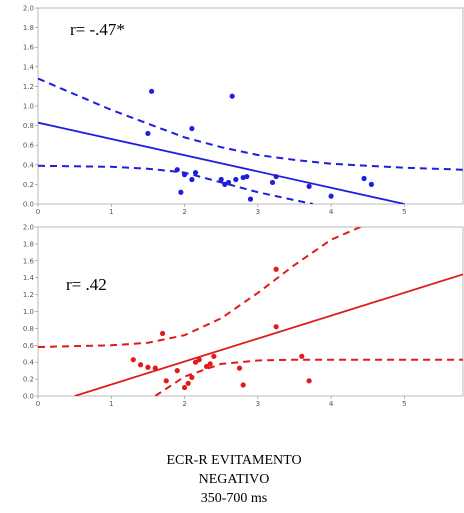 This screenshot has width=464, height=513. What do you see at coordinates (29, 48) in the screenshot?
I see `chart-1-y-tick-label: 1.6` at bounding box center [29, 48].